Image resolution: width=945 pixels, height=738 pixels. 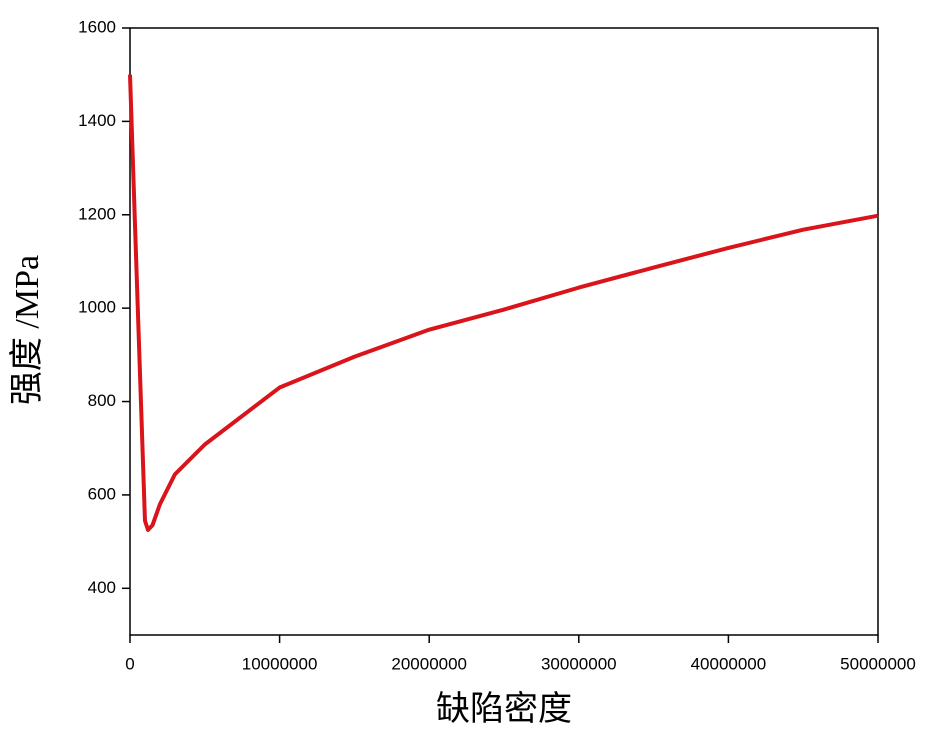 I want to click on y-tick-label: 1600, so click(x=97, y=26).